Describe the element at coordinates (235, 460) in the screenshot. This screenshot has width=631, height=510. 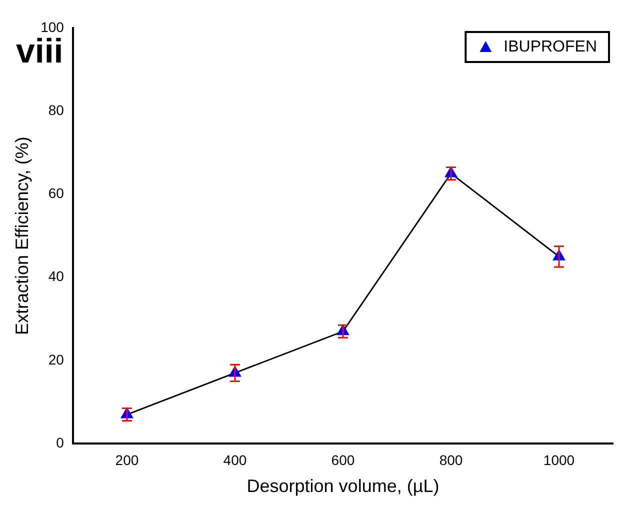
I see `x-tick-label: 400` at that location.